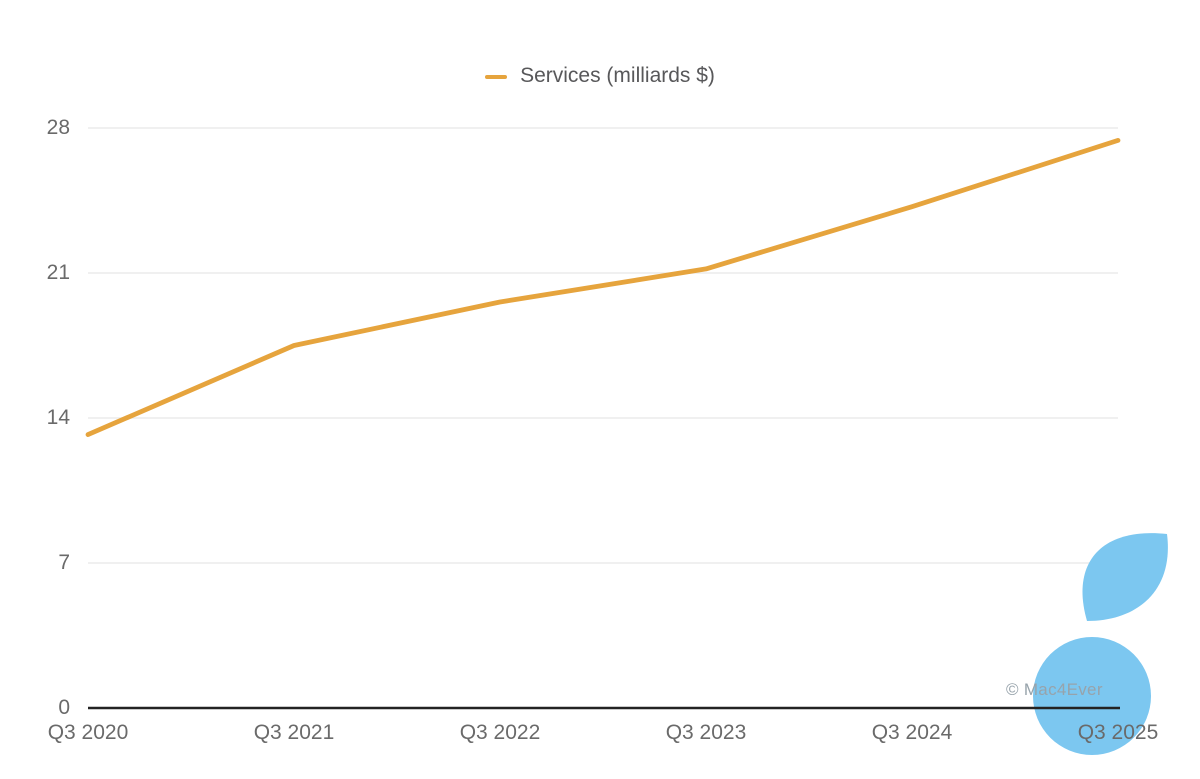  What do you see at coordinates (500, 732) in the screenshot?
I see `x-axis-tick-label: Q3 2022` at bounding box center [500, 732].